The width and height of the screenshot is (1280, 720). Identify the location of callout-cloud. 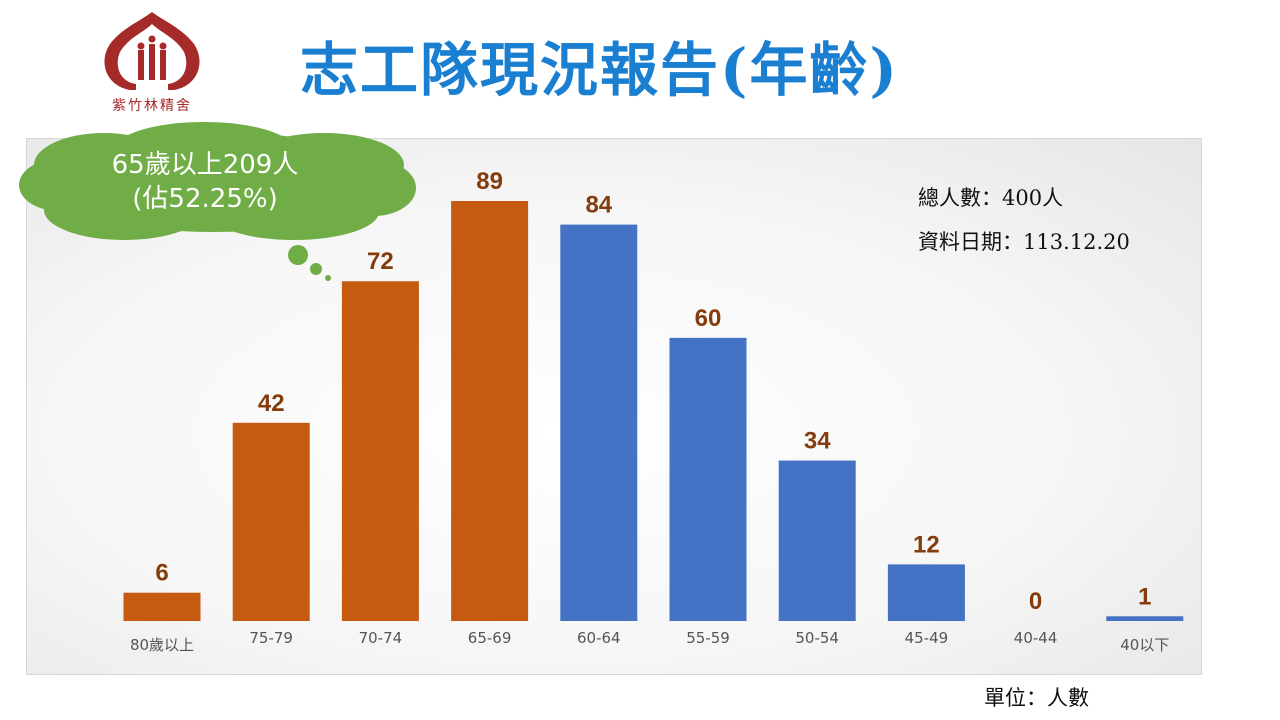
(217, 201).